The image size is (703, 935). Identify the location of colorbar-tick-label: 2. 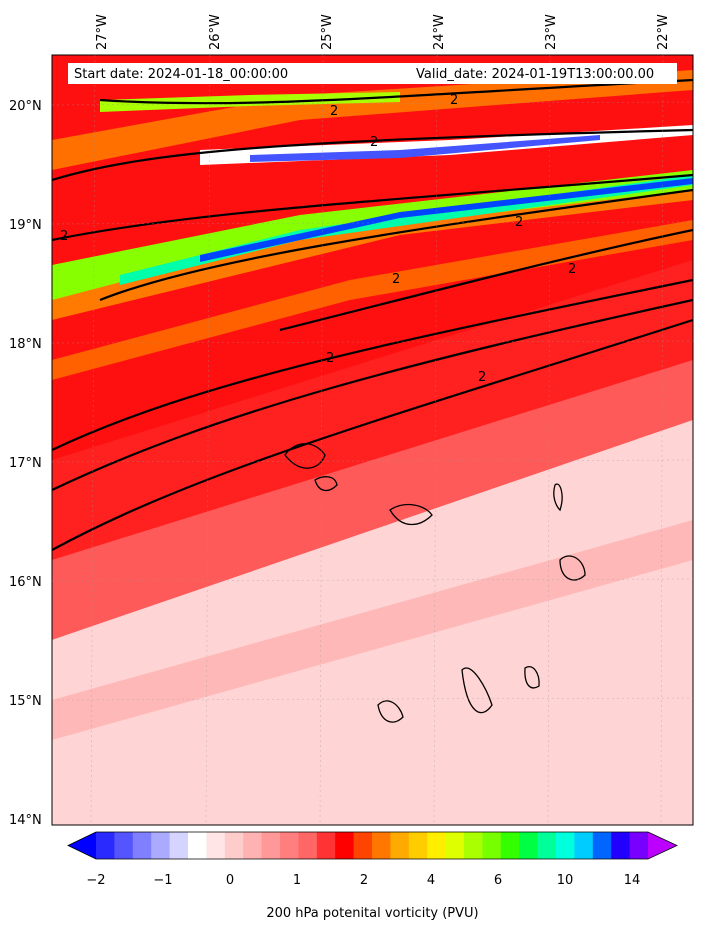
(364, 880).